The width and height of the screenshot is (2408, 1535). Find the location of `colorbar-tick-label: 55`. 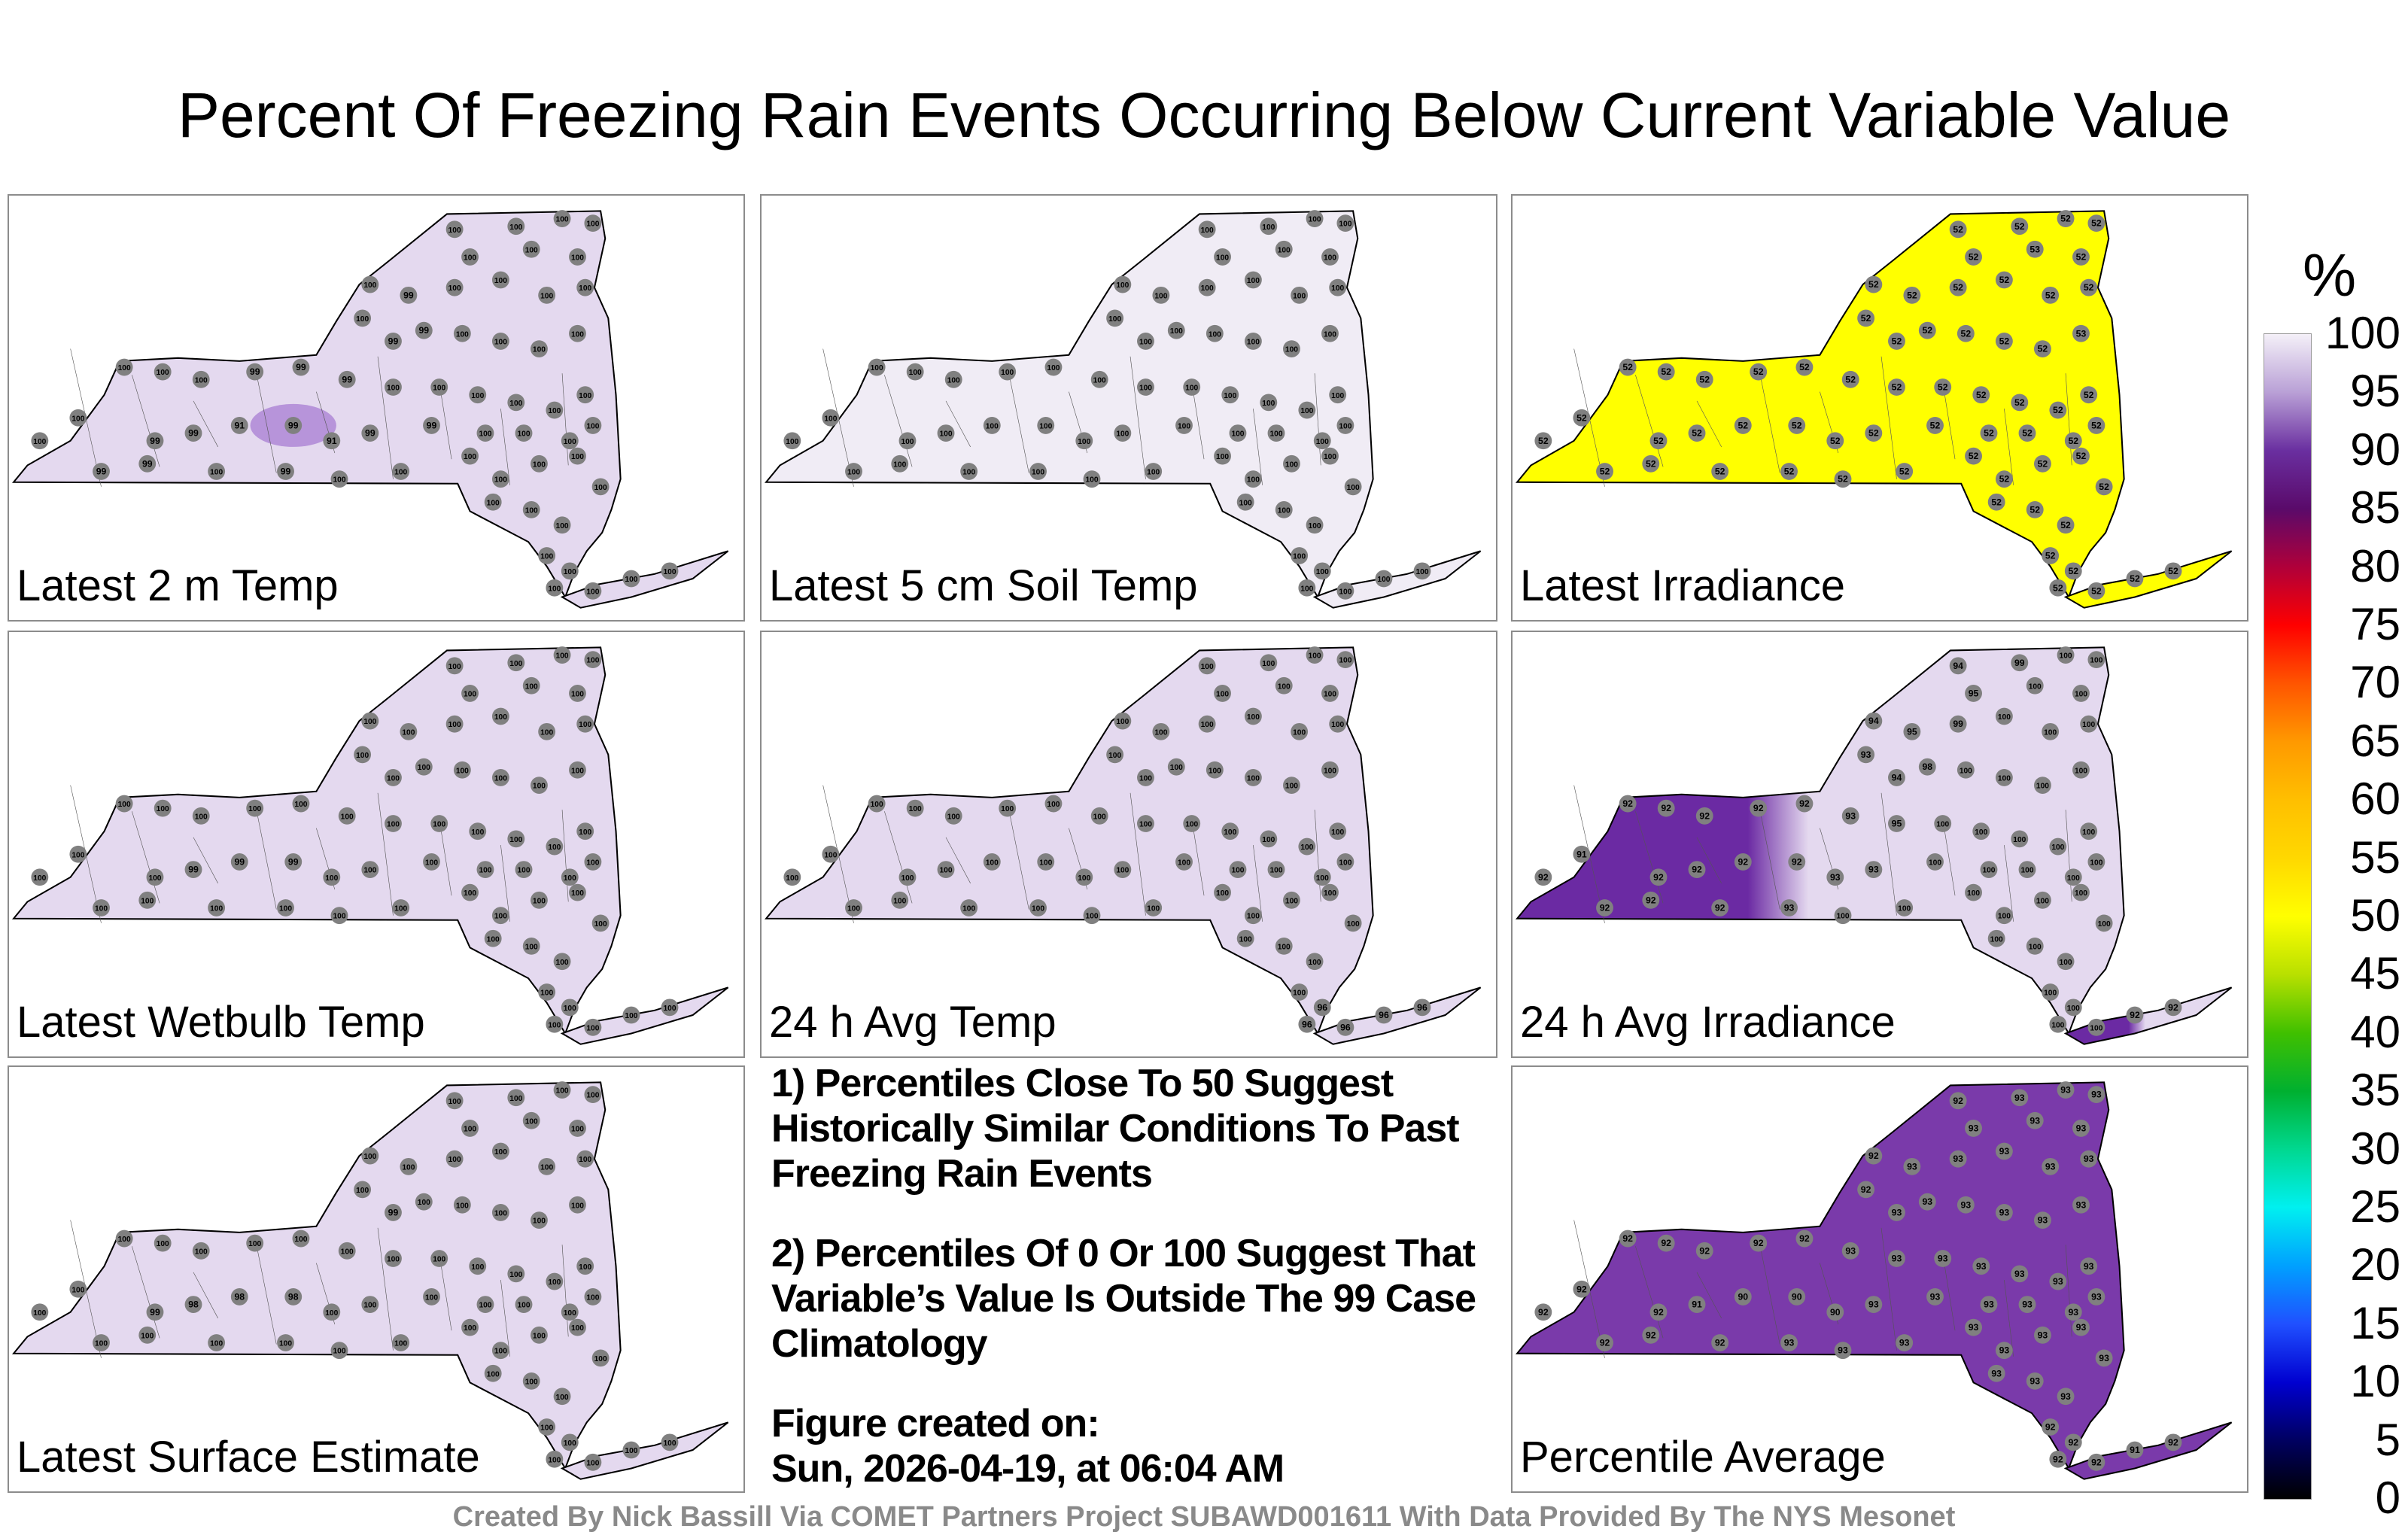

colorbar-tick-label: 55 is located at coordinates (2375, 857).